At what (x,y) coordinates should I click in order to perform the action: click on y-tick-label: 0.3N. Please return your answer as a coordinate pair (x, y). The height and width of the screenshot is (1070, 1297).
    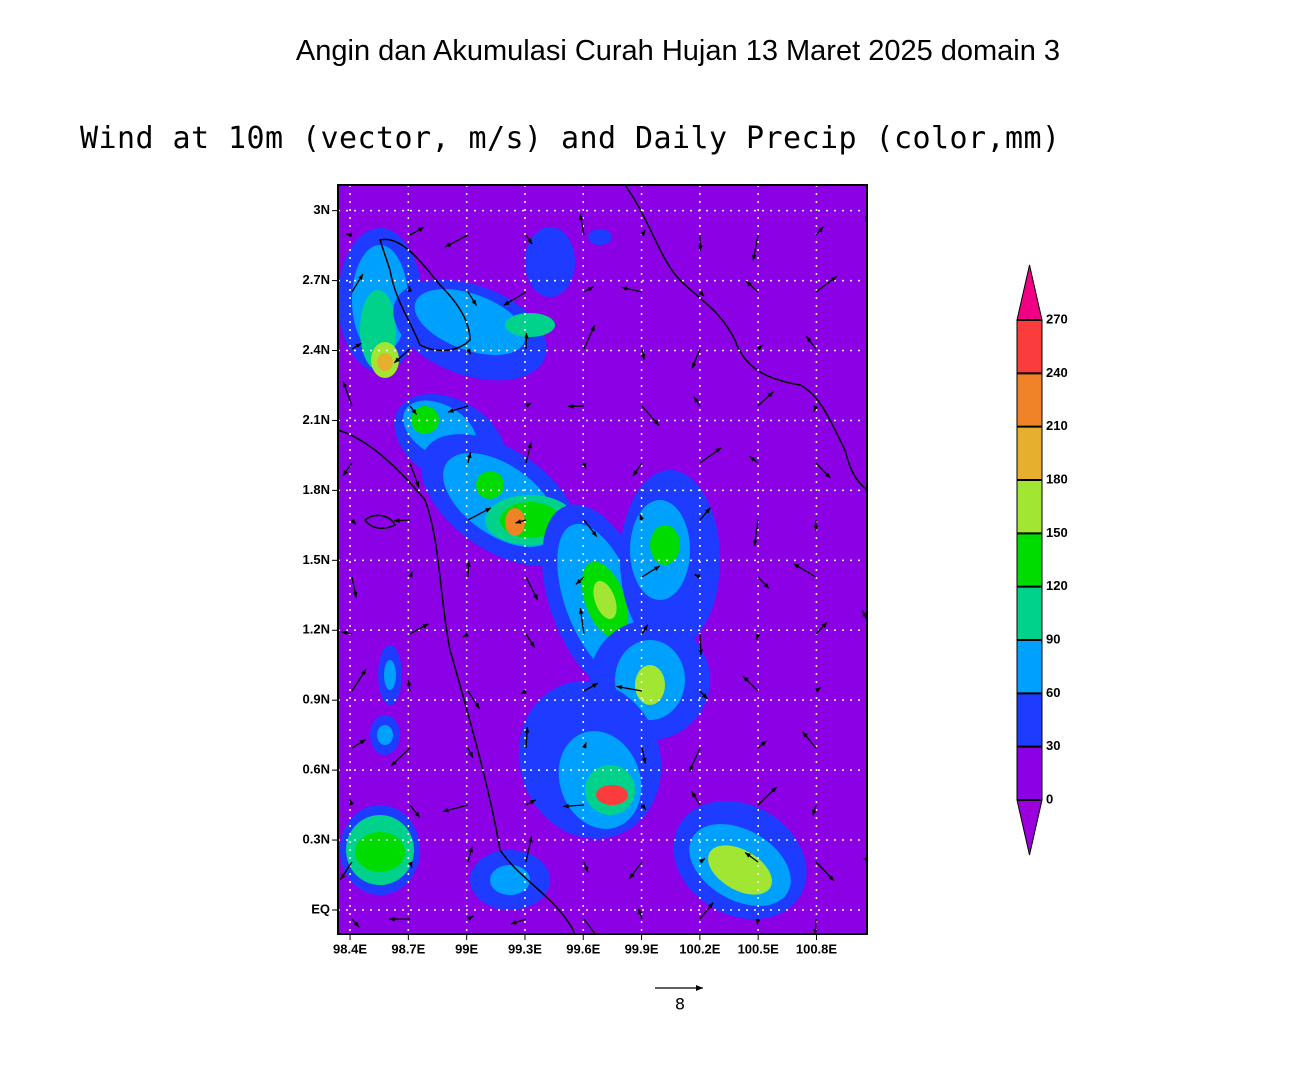
    Looking at the image, I should click on (316, 838).